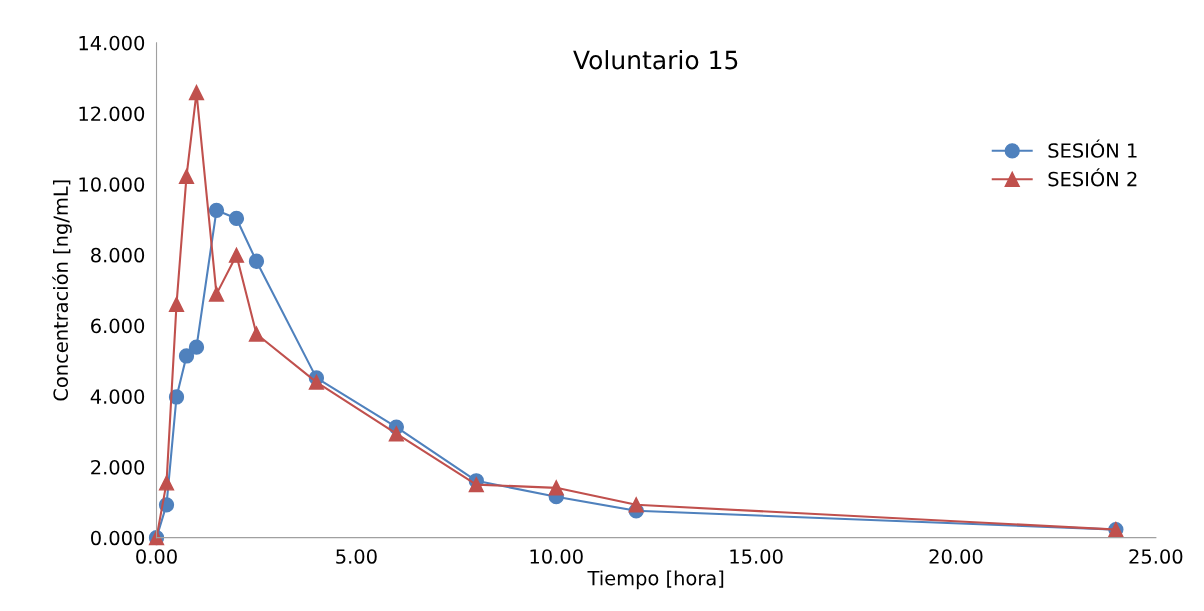  Describe the element at coordinates (655, 580) in the screenshot. I see `x-axis-title: Tiempo [hora]` at that location.